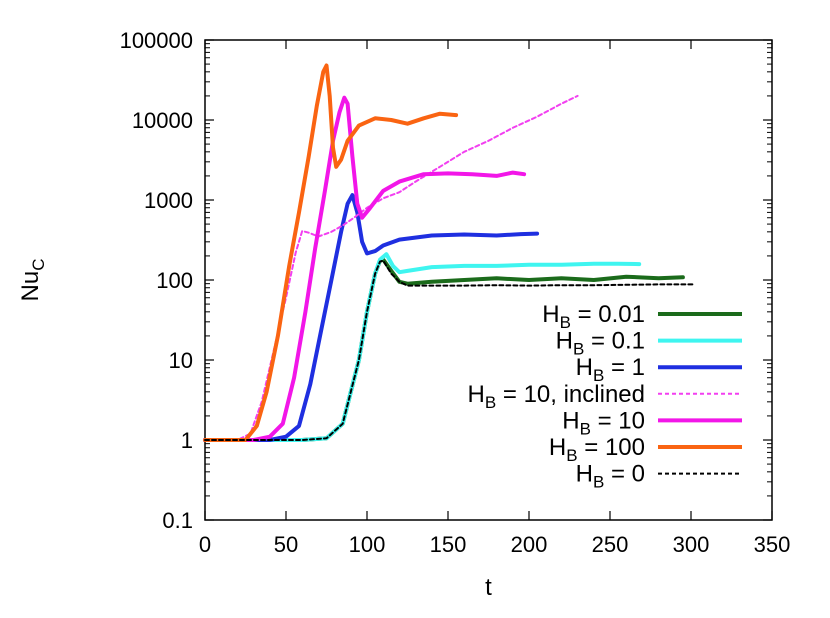 This screenshot has width=830, height=618. What do you see at coordinates (174, 280) in the screenshot?
I see `y-tick-label: 100` at bounding box center [174, 280].